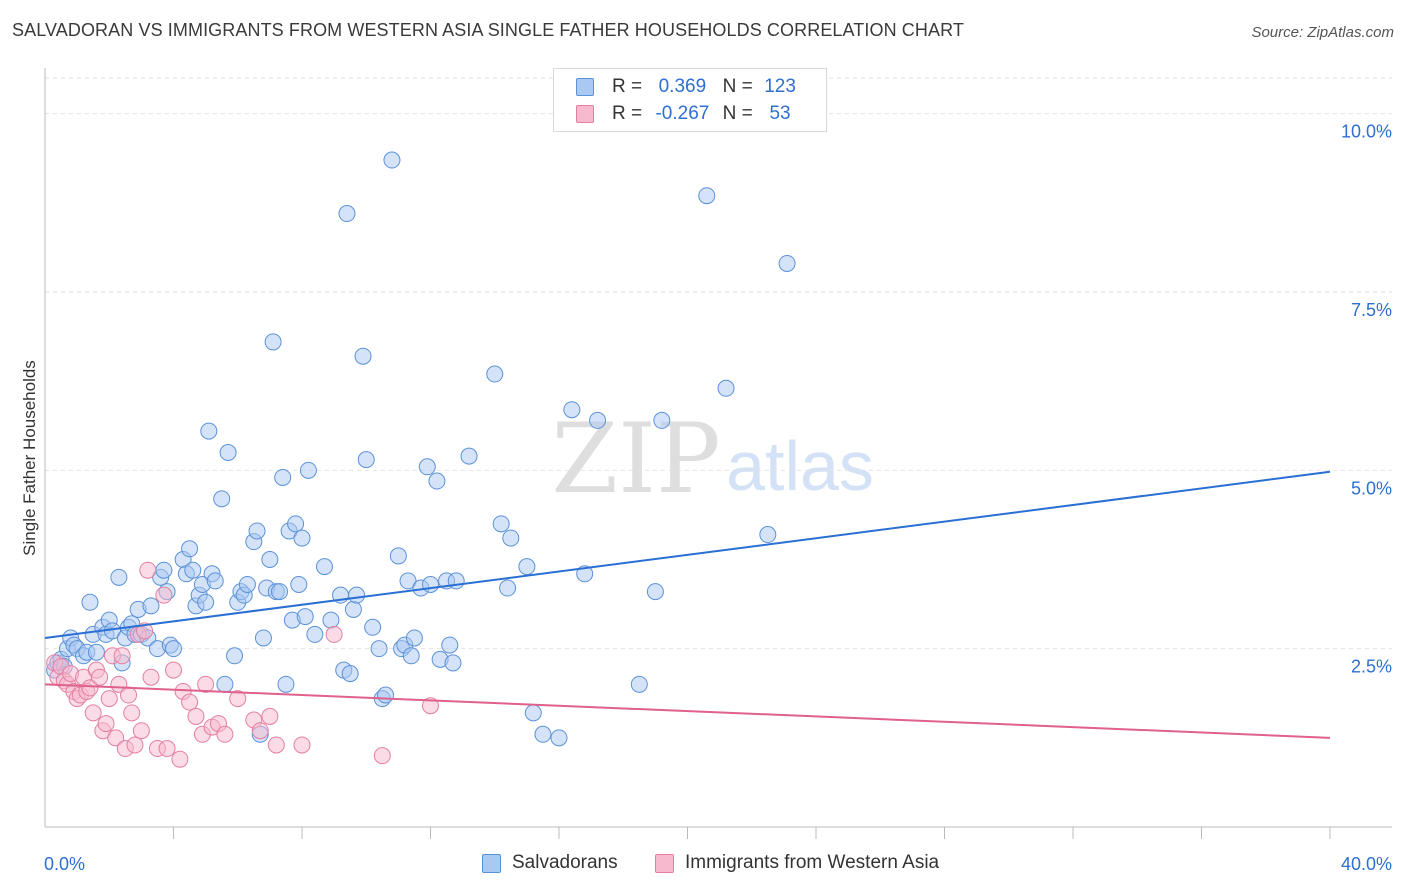  What do you see at coordinates (780, 113) in the screenshot?
I see `legend-n-value: 53` at bounding box center [780, 113].